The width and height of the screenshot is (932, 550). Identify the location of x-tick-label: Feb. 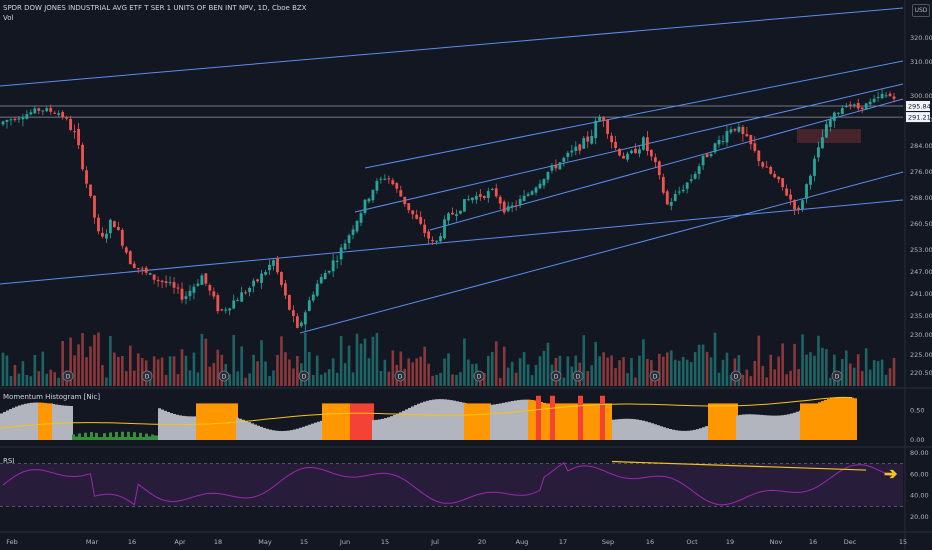
(12, 542).